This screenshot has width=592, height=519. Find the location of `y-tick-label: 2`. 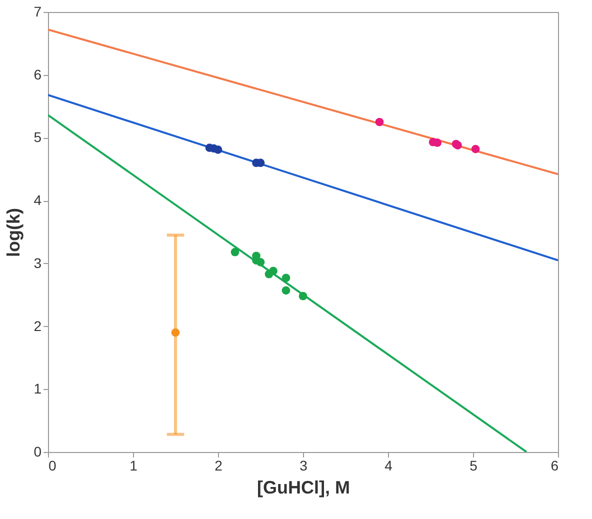

y-tick-label: 2 is located at coordinates (38, 326).